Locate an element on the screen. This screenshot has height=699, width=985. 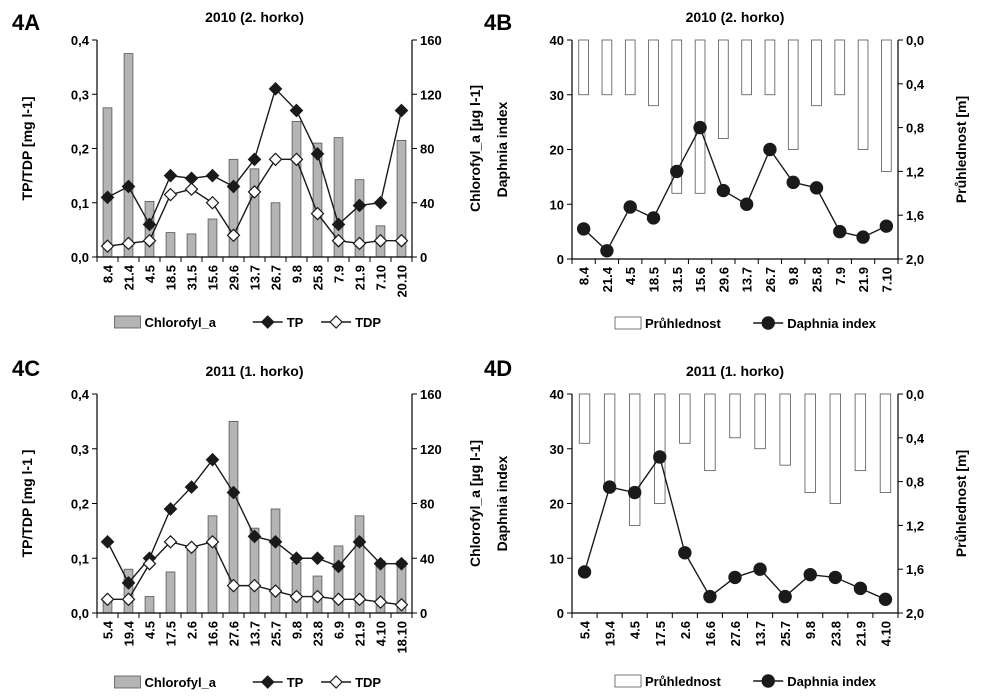
y-tick-label-left: 0,3 is located at coordinates (80, 94).